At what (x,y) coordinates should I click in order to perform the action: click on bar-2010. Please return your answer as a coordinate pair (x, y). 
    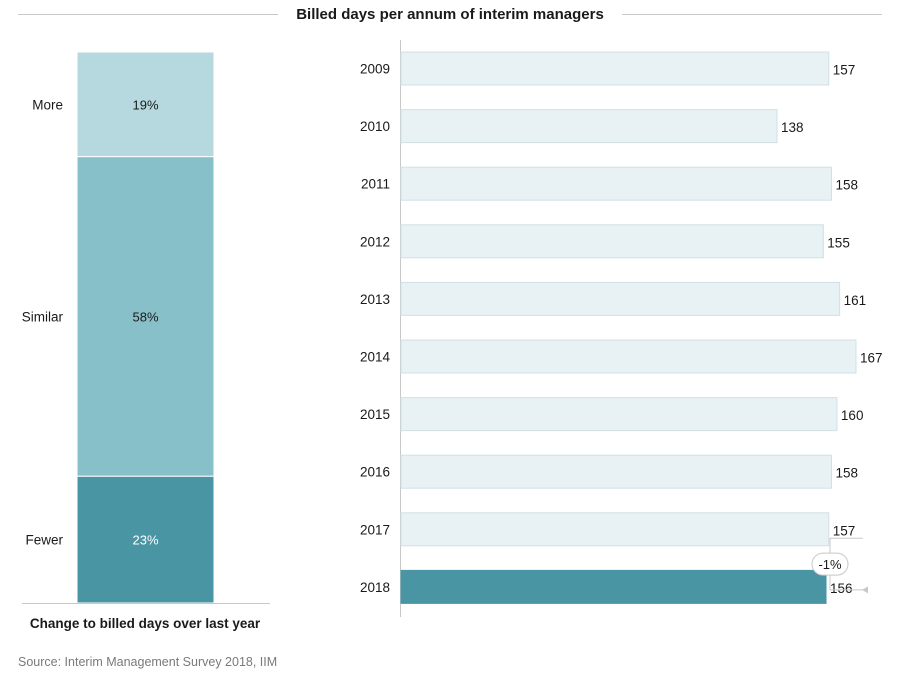
    Looking at the image, I should click on (589, 126).